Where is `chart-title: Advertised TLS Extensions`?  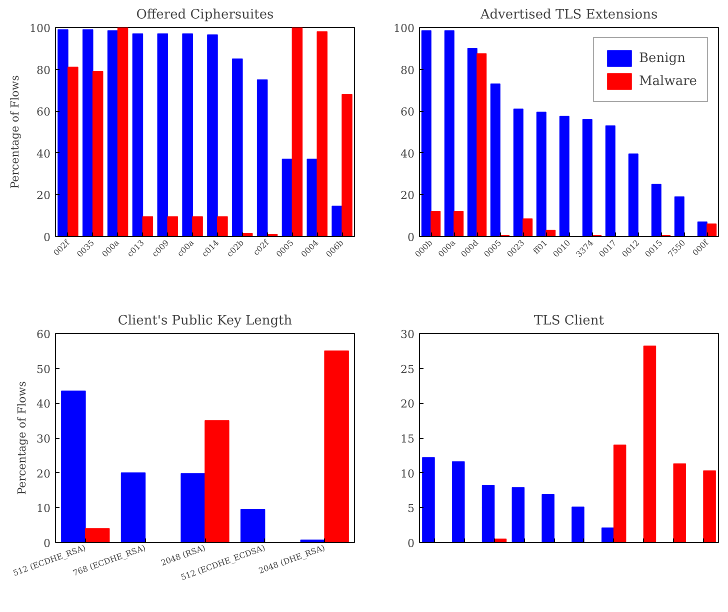 chart-title: Advertised TLS Extensions is located at coordinates (568, 15).